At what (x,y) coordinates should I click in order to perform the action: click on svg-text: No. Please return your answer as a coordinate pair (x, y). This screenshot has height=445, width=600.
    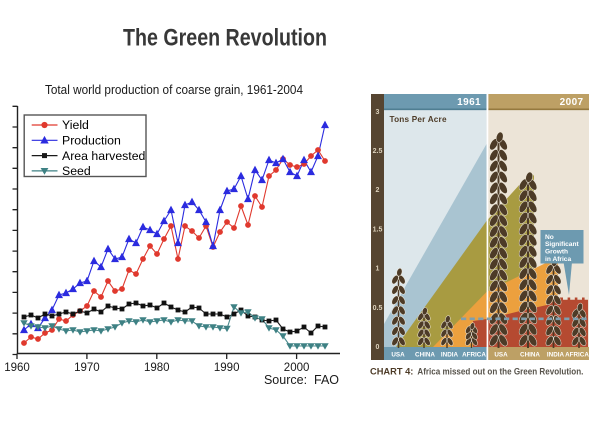
    Looking at the image, I should click on (549, 237).